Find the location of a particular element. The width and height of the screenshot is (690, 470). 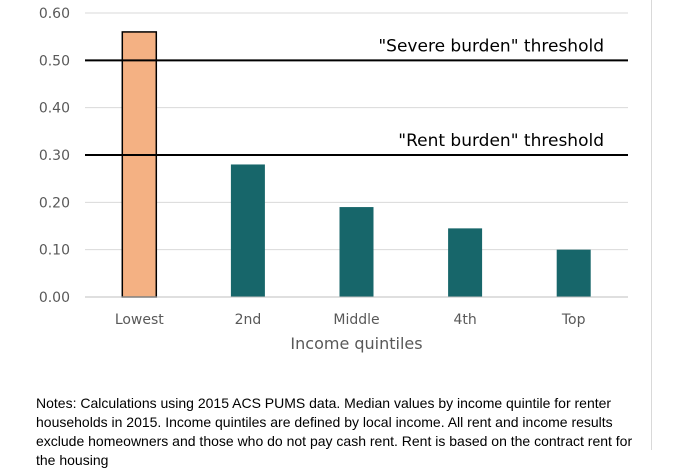

y-tick-label: 0.00 is located at coordinates (54, 298).